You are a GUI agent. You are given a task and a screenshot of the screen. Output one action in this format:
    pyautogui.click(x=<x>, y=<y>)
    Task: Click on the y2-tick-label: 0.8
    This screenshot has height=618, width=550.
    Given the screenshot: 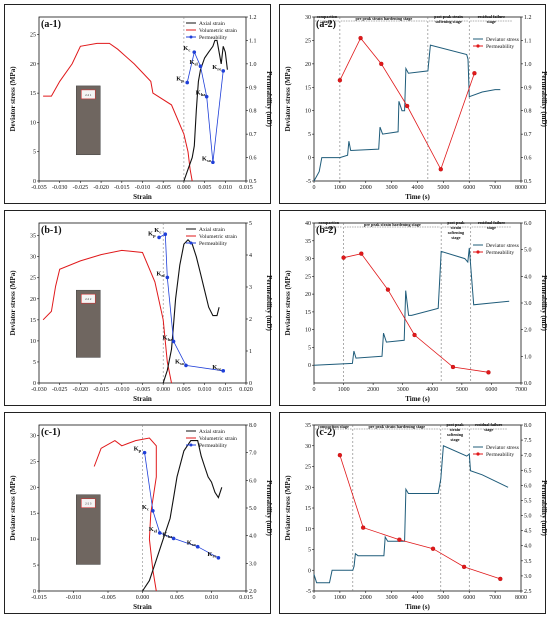 What is the action you would take?
    pyautogui.click(x=528, y=112)
    